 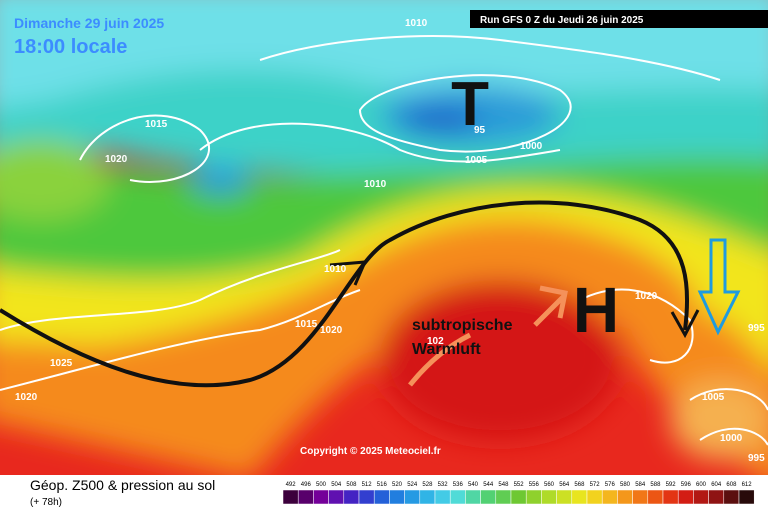 What do you see at coordinates (462, 325) in the screenshot?
I see `annotation: subtropische` at bounding box center [462, 325].